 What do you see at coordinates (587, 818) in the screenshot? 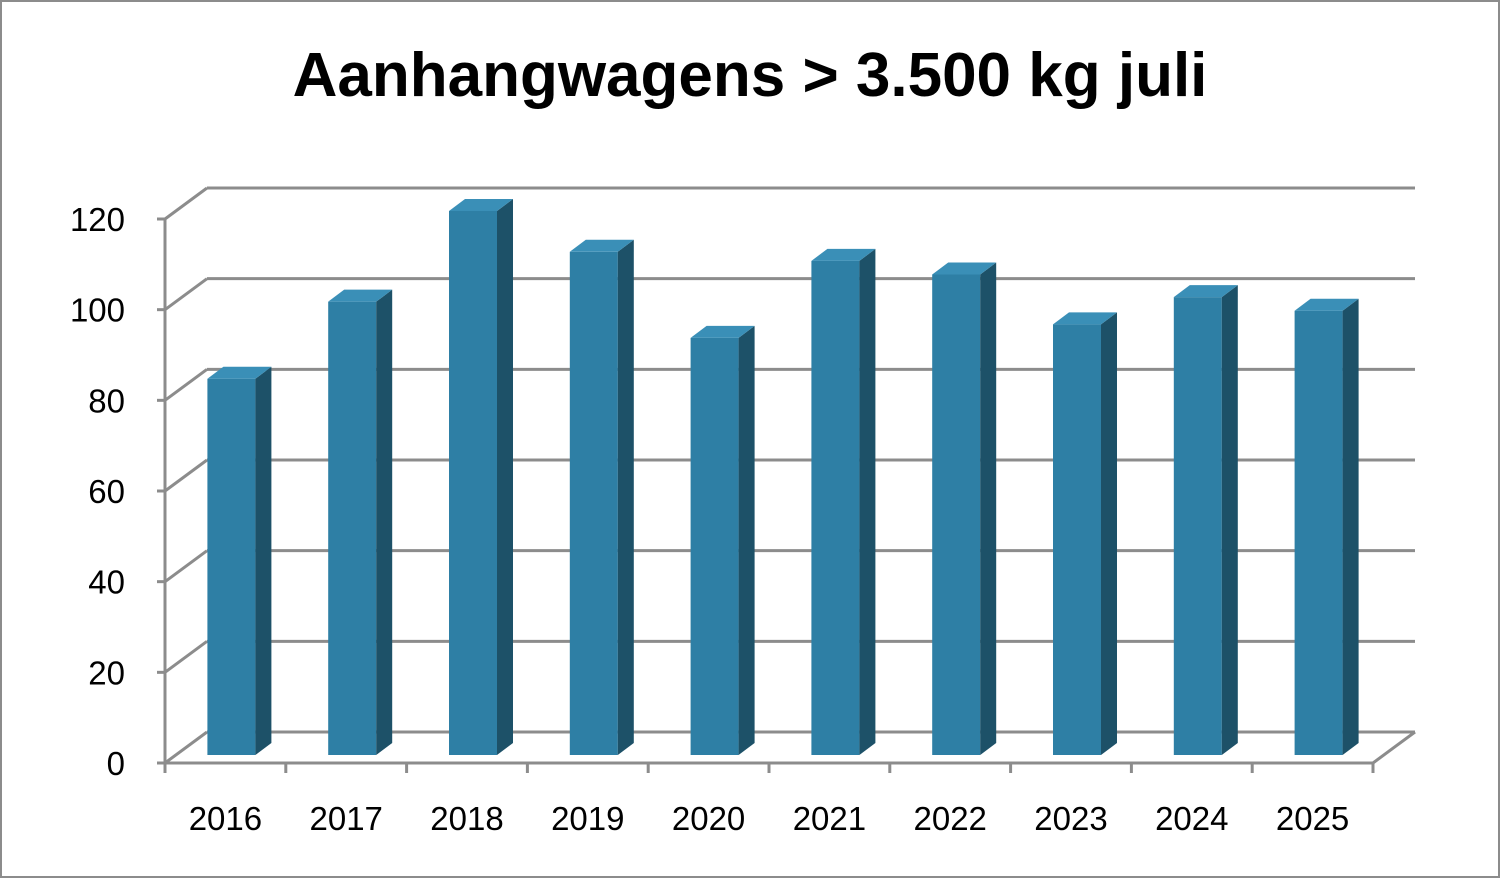
I see `x-tick-label: 2019` at bounding box center [587, 818].